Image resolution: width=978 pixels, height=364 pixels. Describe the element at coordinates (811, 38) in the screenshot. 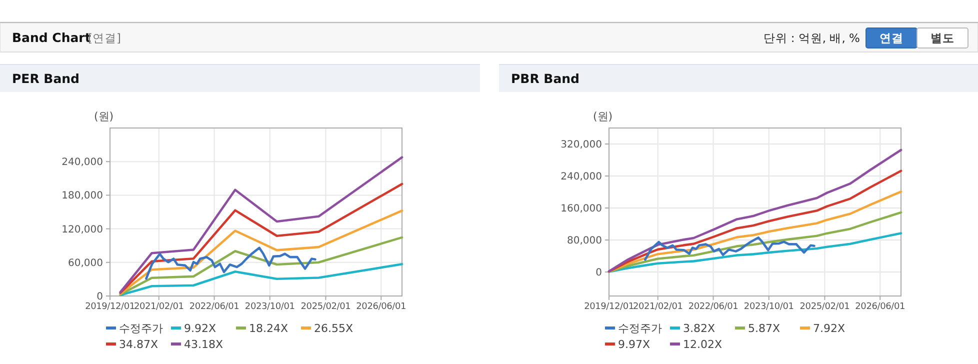

I see `text: 단위 : 억원, 배, %` at that location.